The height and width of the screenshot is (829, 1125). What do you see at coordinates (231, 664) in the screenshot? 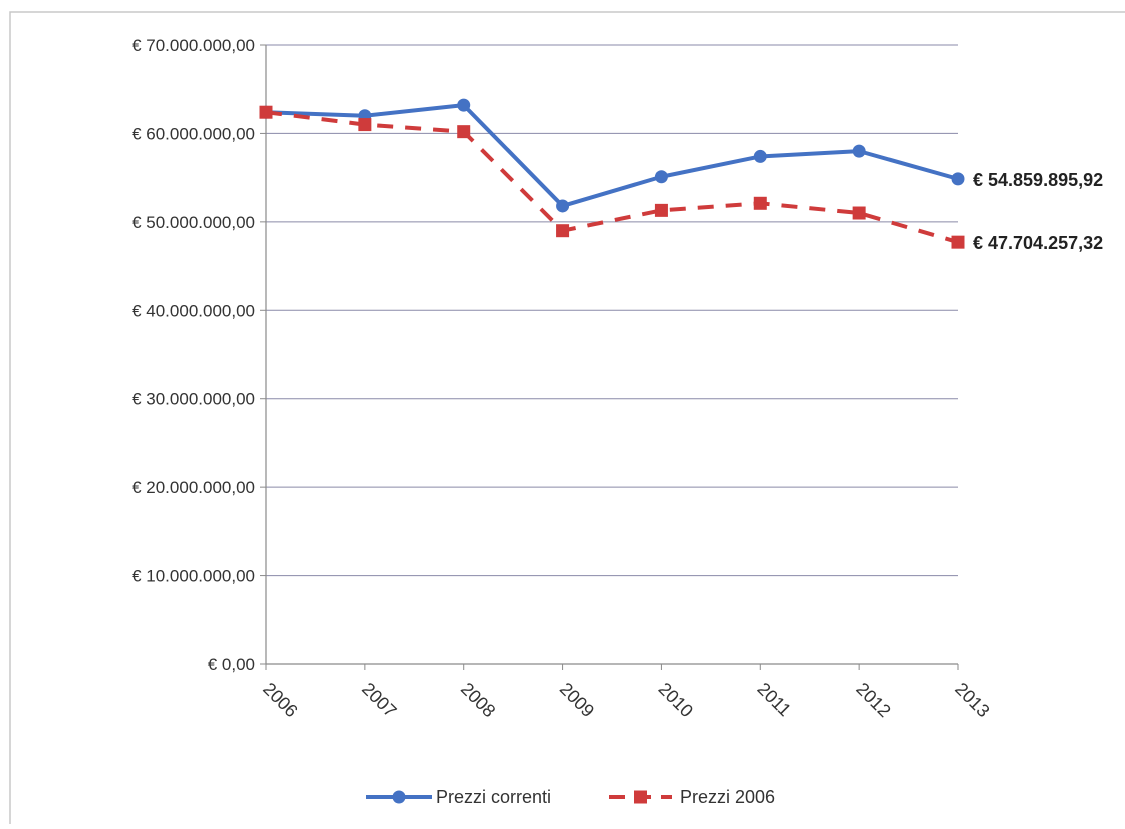
I see `y-tick-label: € 0,00` at bounding box center [231, 664].